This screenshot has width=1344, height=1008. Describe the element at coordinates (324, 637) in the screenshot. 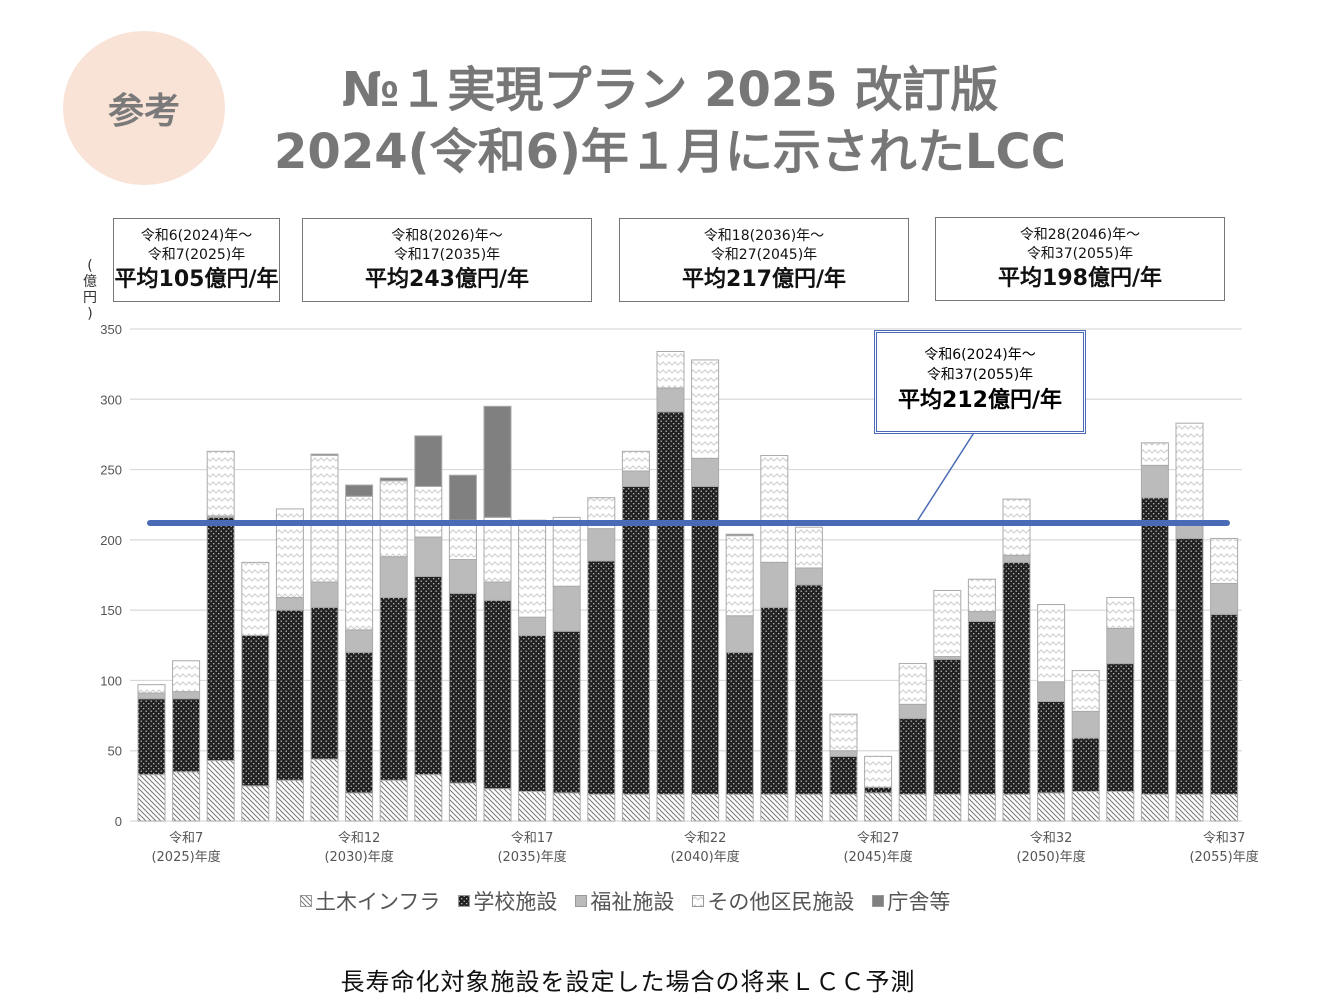

I see `bar-stack-2029` at that location.